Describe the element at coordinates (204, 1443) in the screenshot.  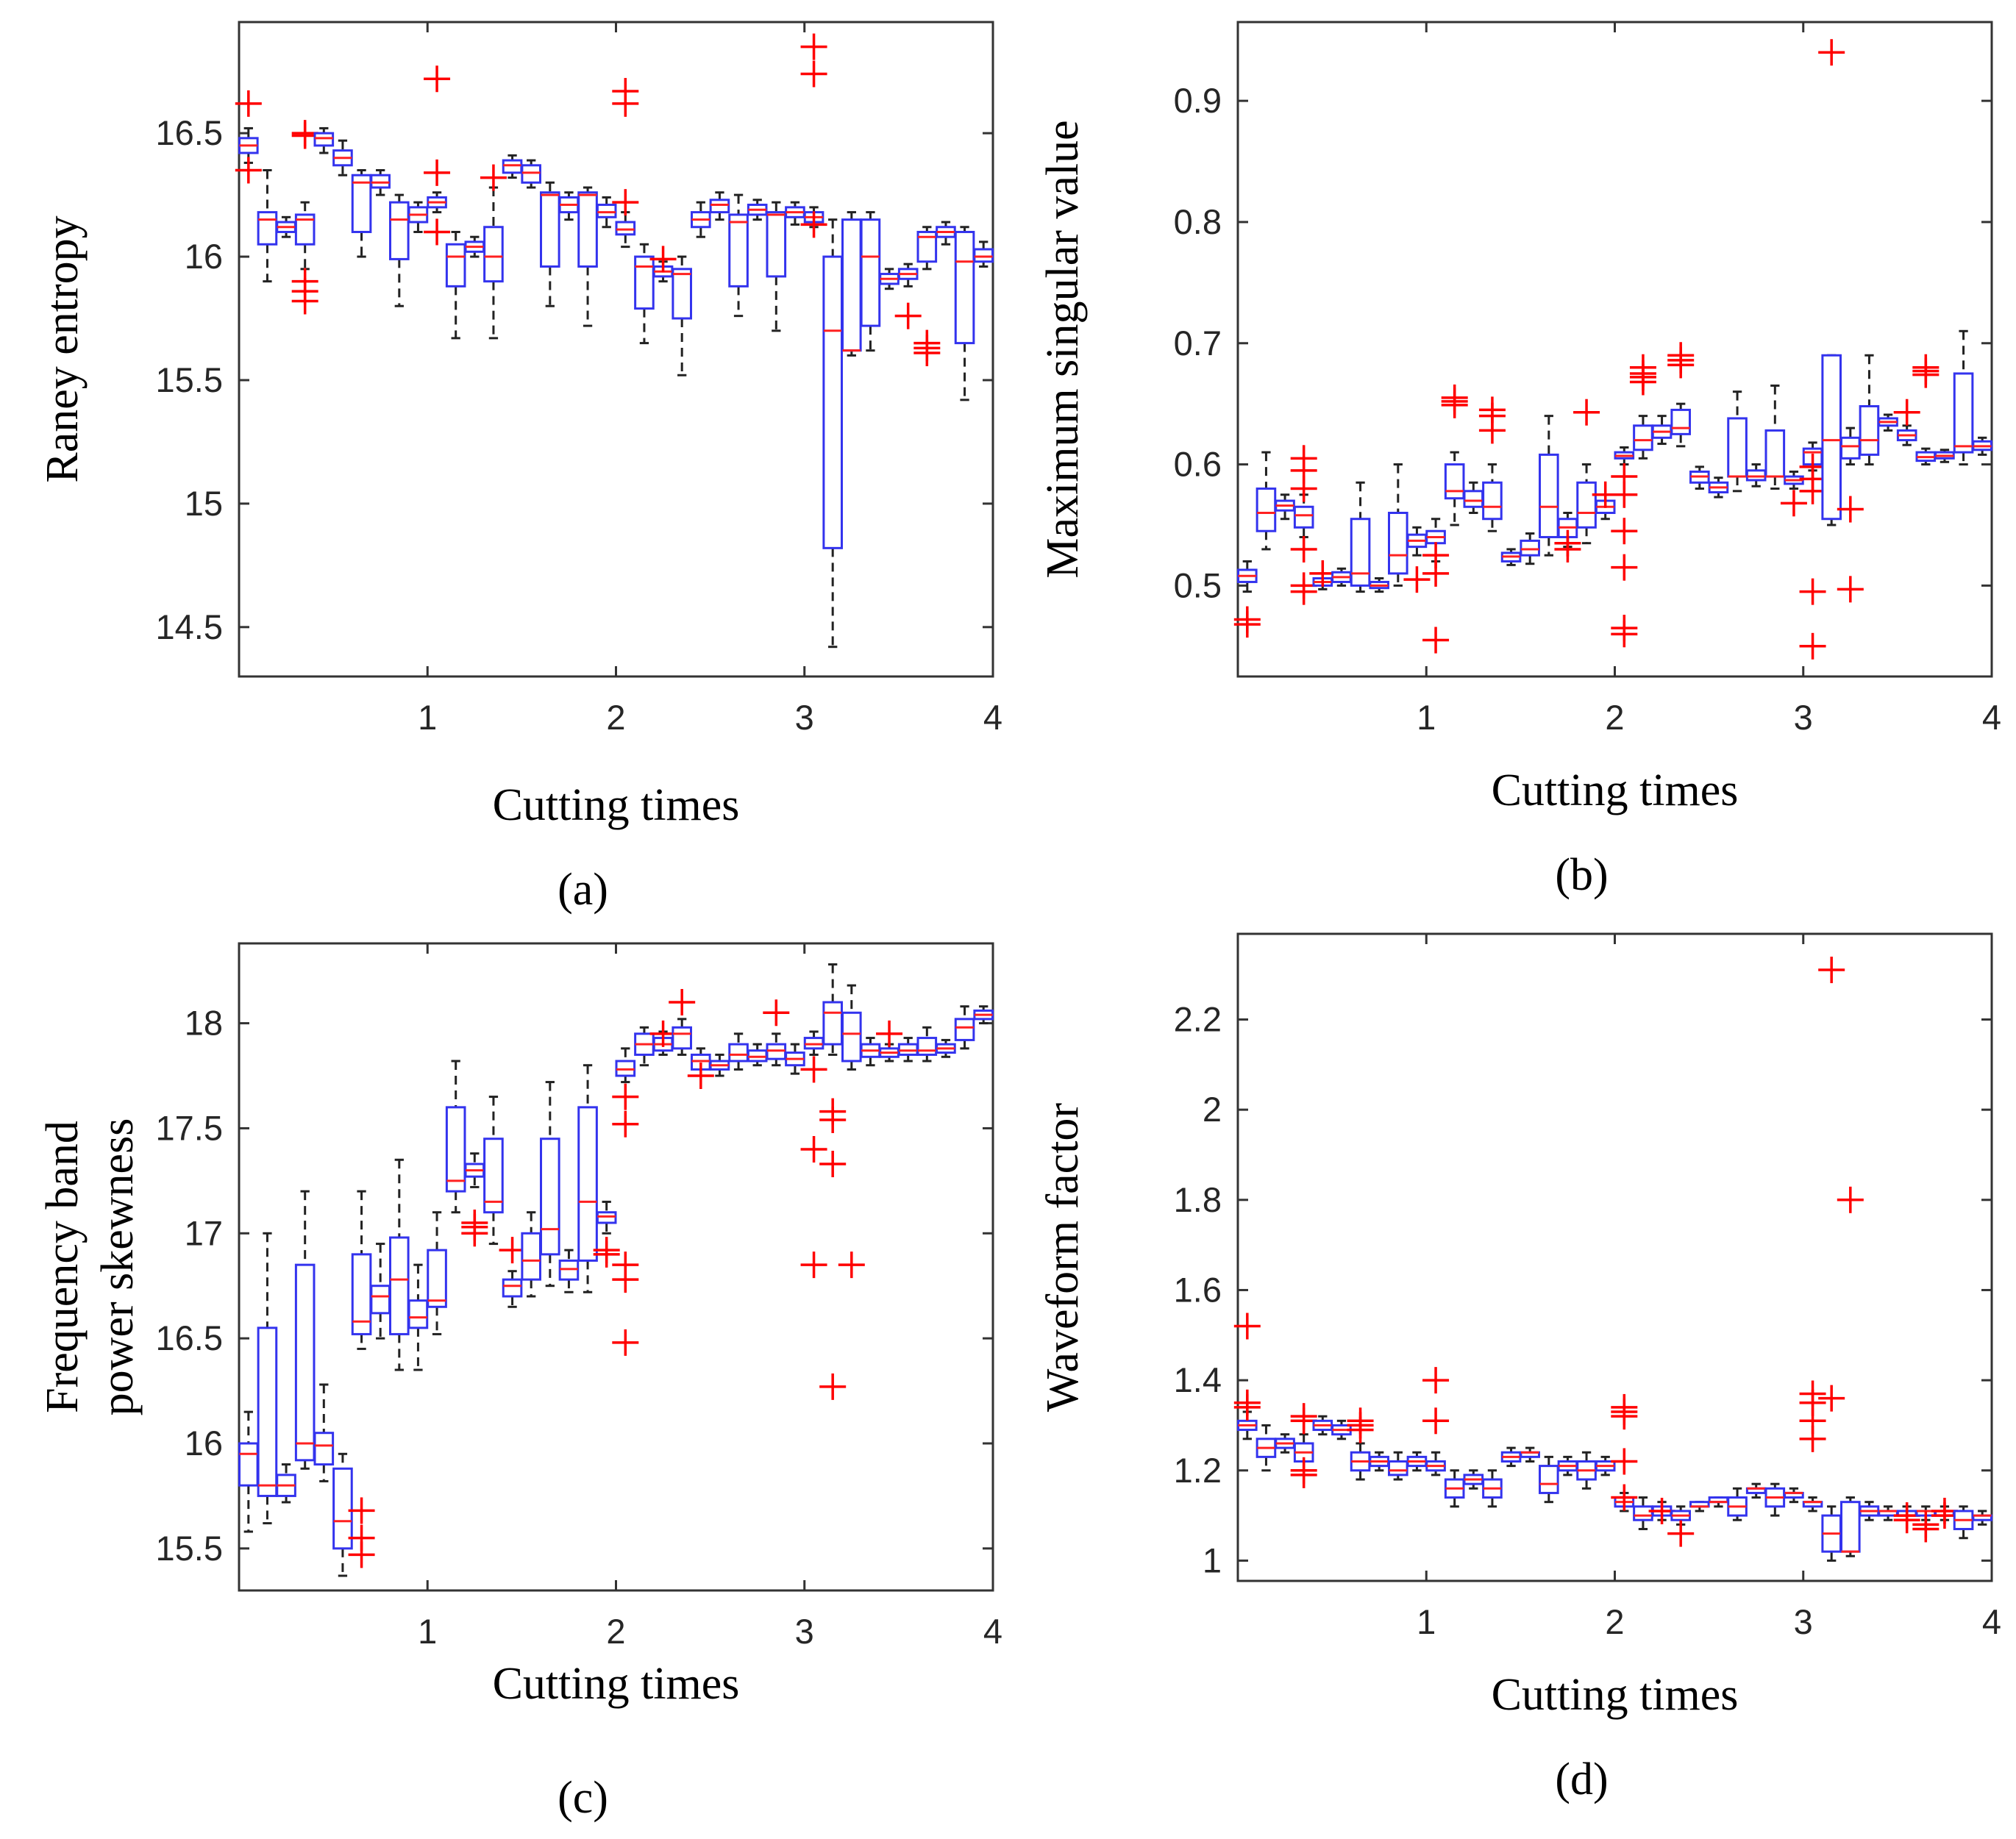
I see `y-tick-label: 16` at that location.